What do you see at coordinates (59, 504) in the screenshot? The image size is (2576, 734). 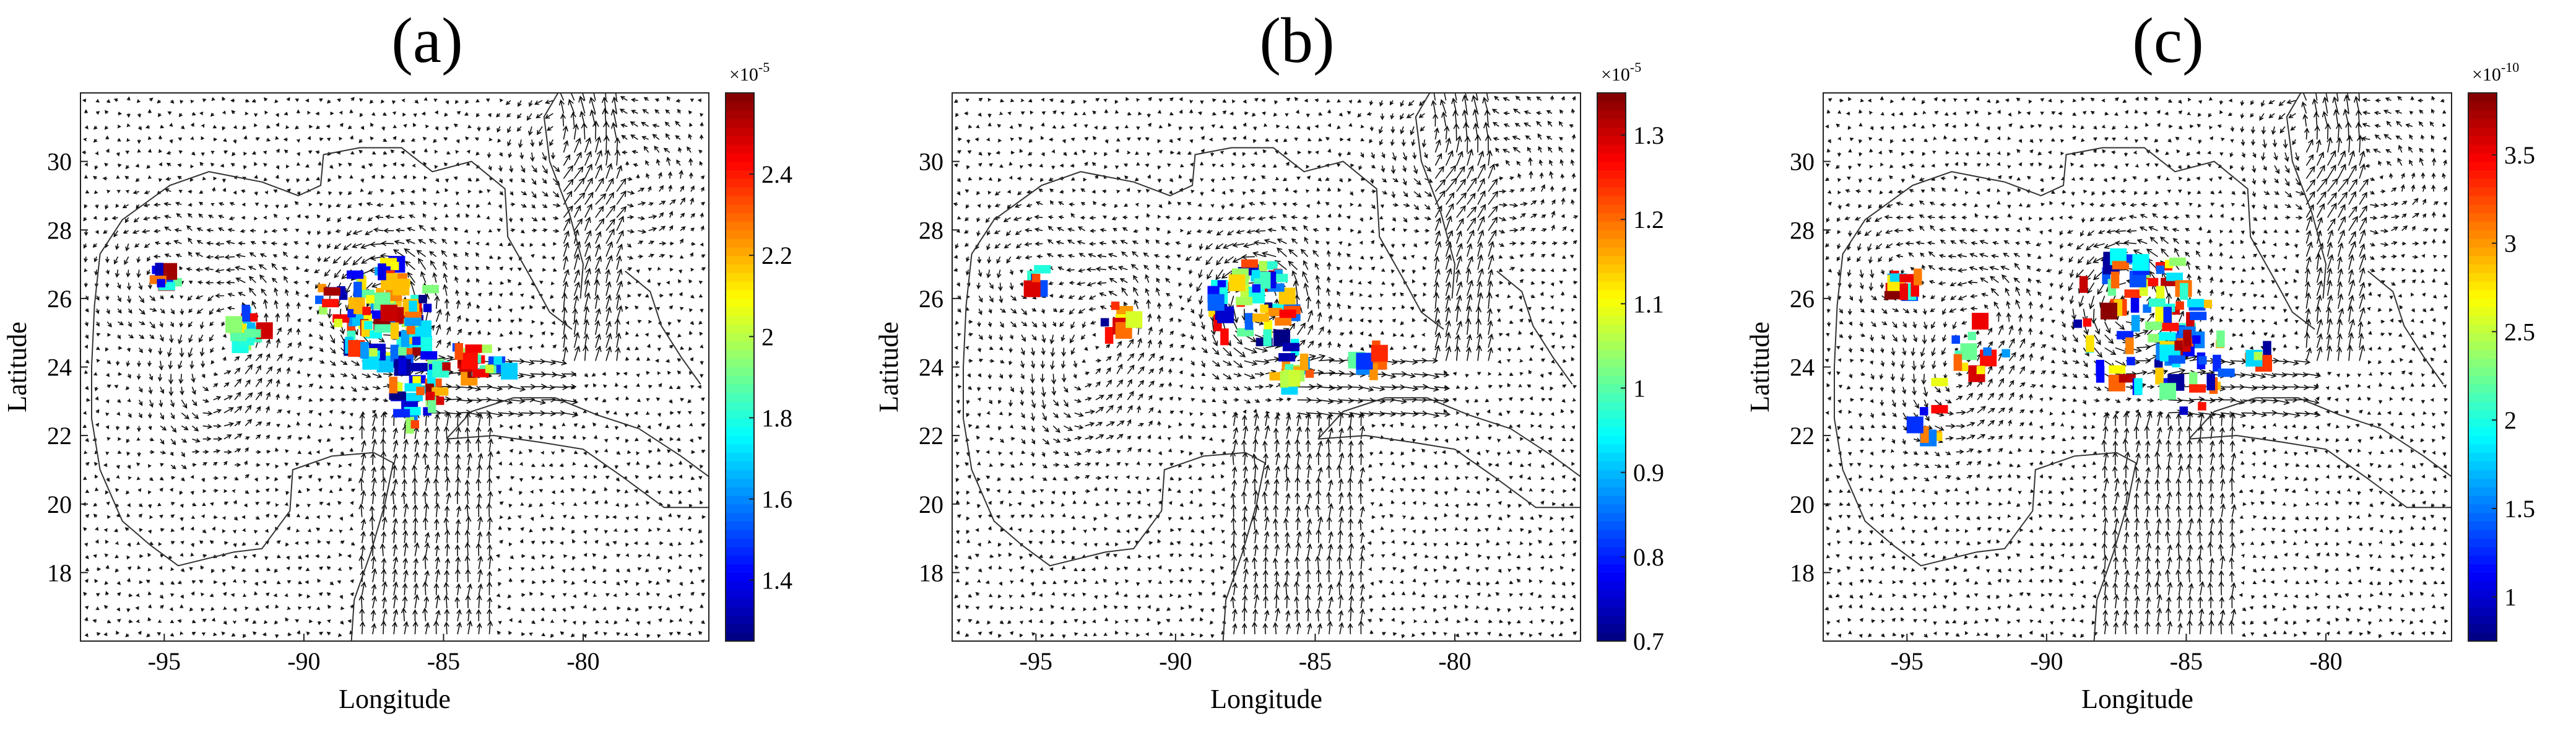 I see `y-tick-label: 20` at bounding box center [59, 504].